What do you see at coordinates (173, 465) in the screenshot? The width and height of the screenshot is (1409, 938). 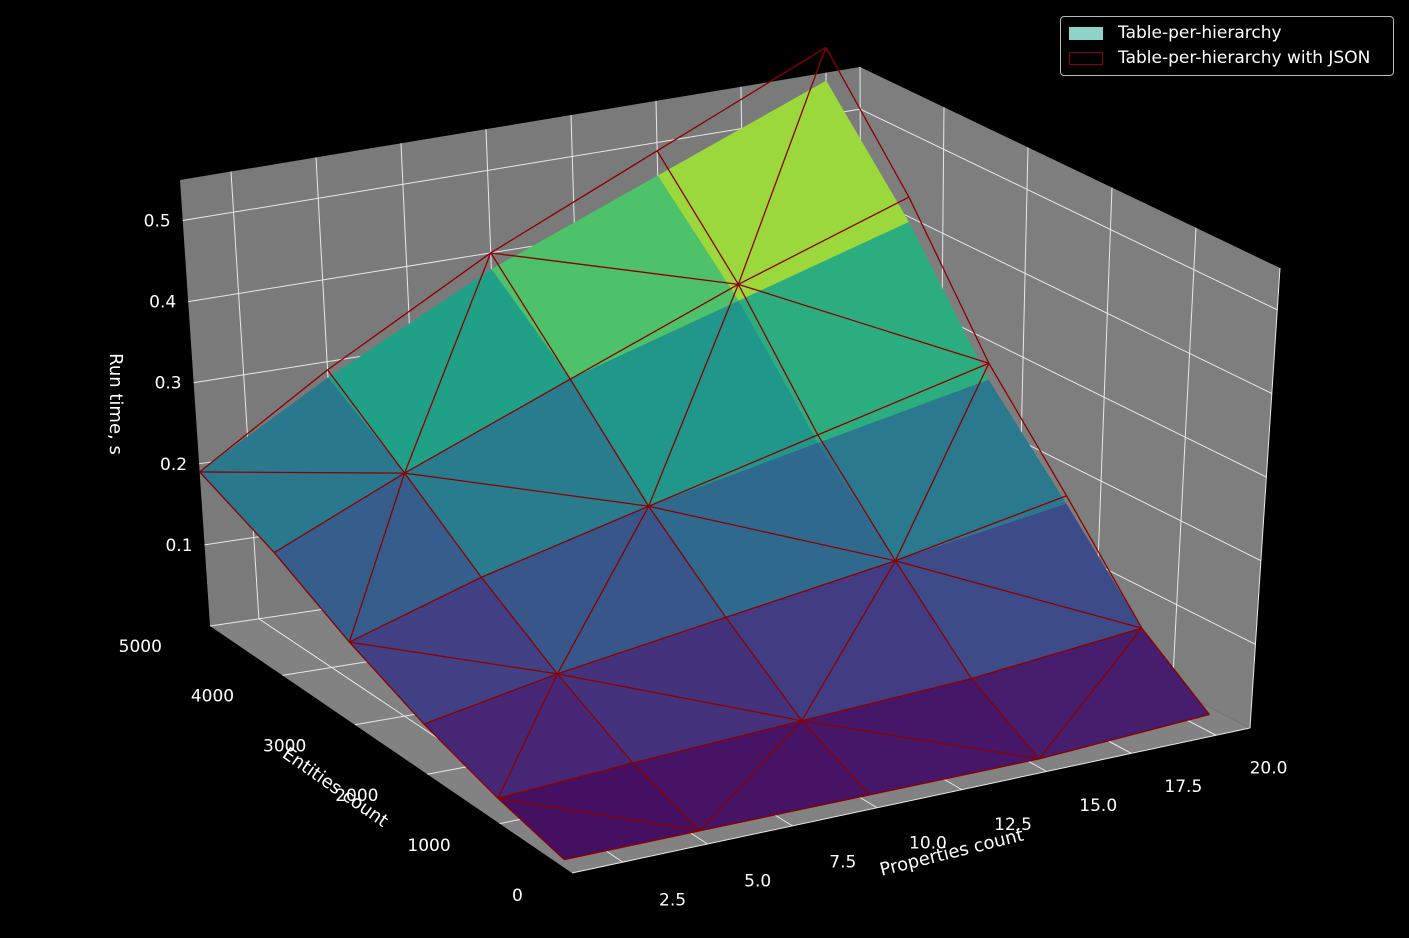 I see `tick-label: 0.2` at bounding box center [173, 465].